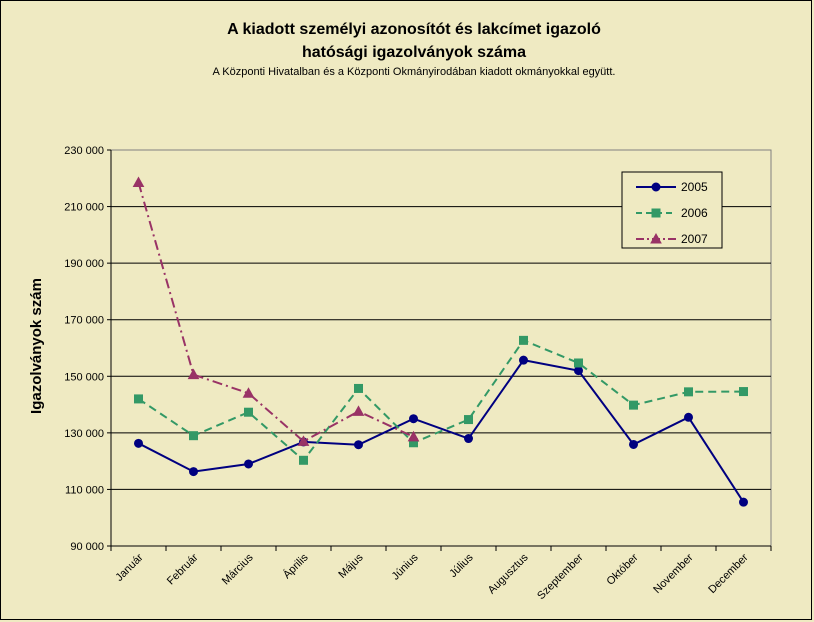  I want to click on y-tick-label: 190 000, so click(84, 264).